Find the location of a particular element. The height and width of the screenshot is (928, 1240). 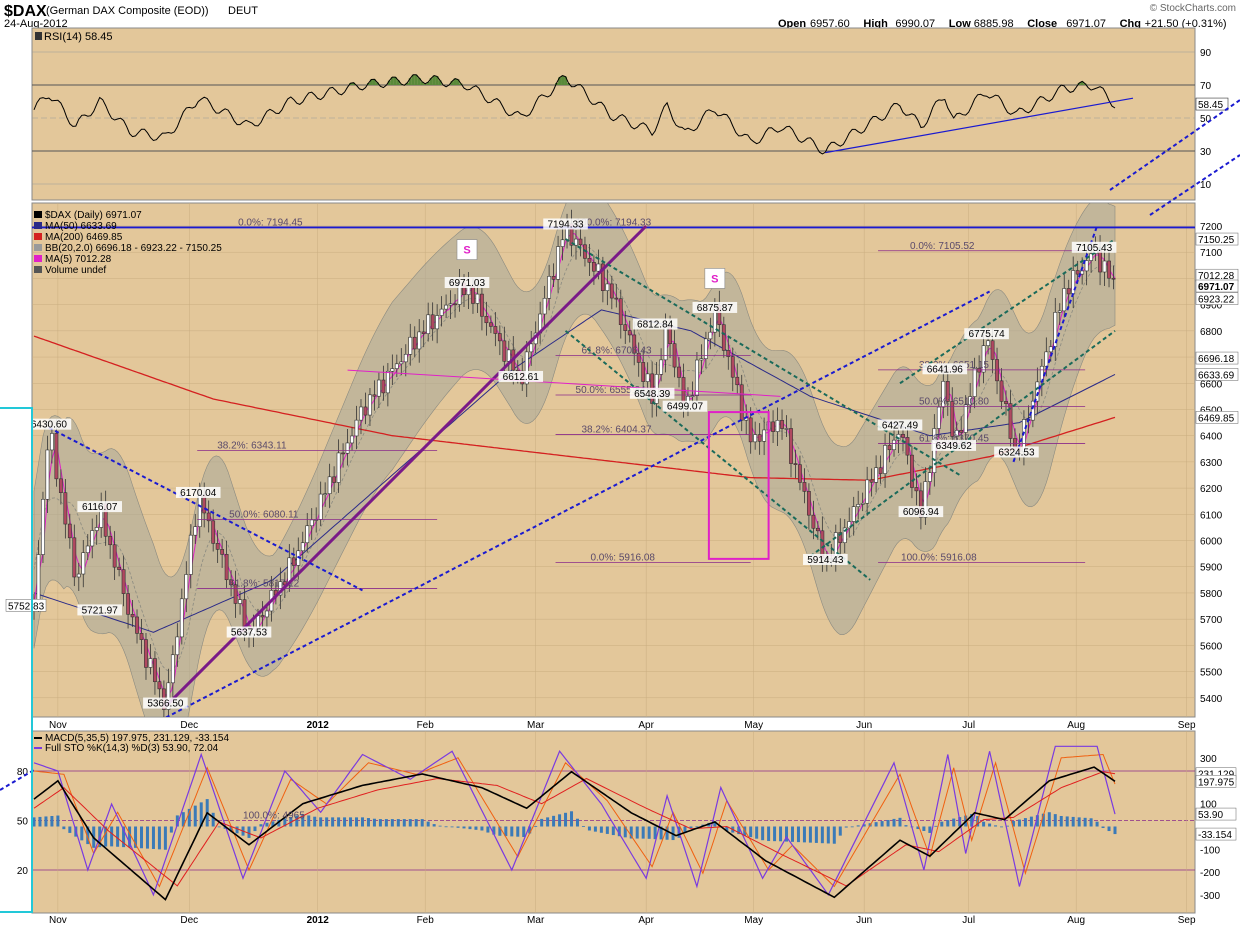

rsi-tick-label: 70 is located at coordinates (1206, 86).